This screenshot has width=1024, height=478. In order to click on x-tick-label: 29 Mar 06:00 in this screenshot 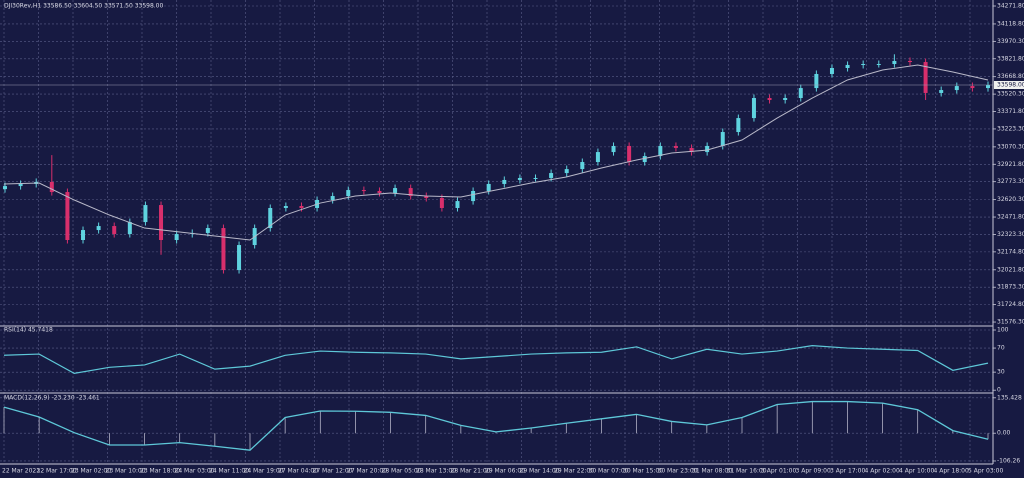, I will do `click(505, 471)`.